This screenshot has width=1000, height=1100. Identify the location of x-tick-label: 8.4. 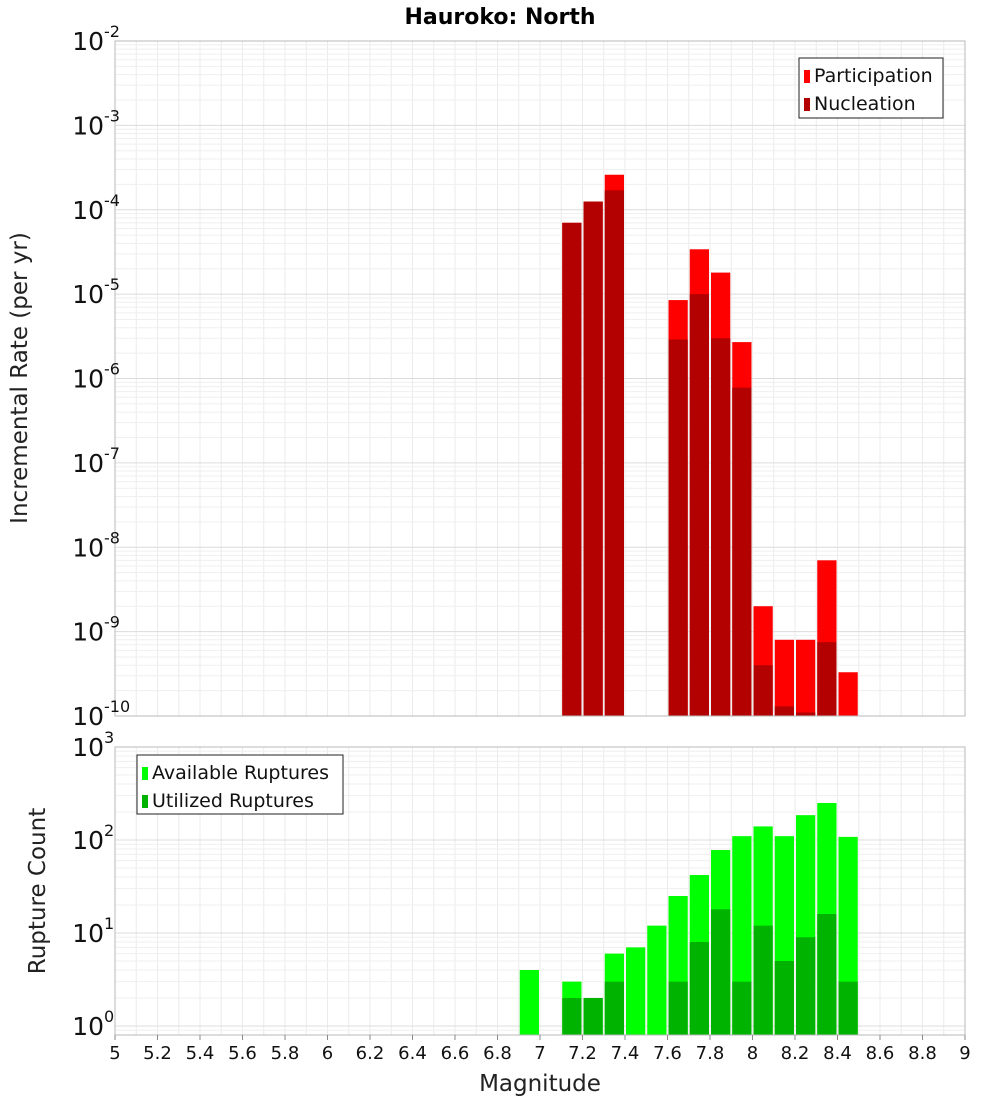
(837, 1053).